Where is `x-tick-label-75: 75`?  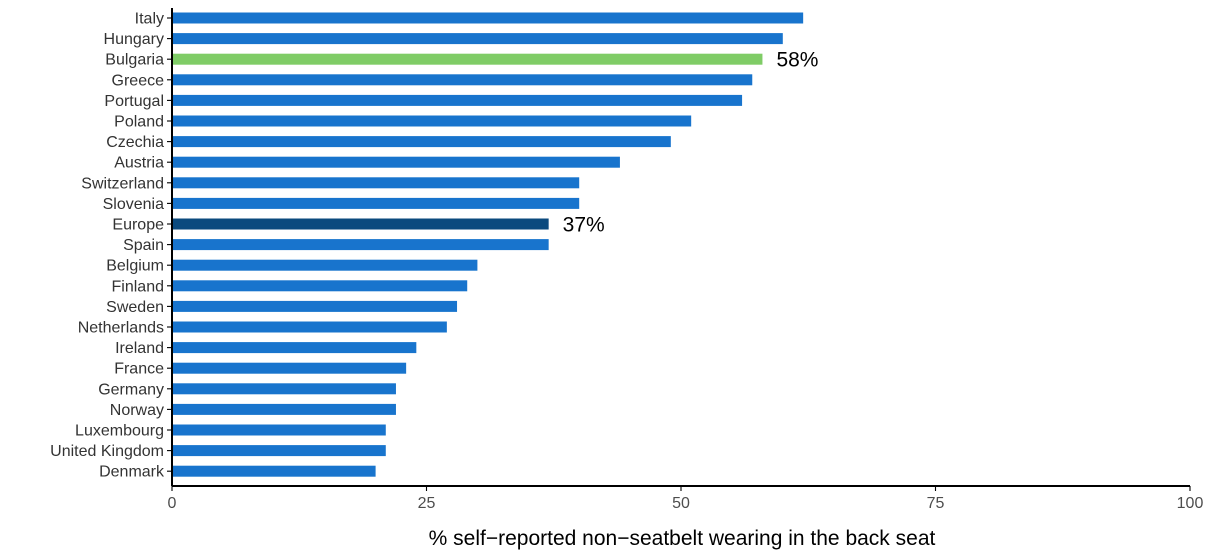 x-tick-label-75: 75 is located at coordinates (936, 503).